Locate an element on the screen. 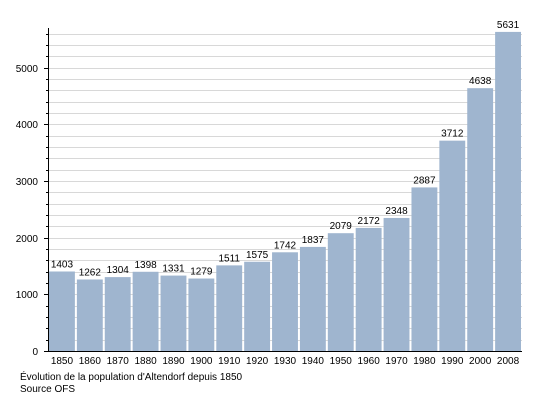  data-label-1920: 1575 is located at coordinates (257, 255).